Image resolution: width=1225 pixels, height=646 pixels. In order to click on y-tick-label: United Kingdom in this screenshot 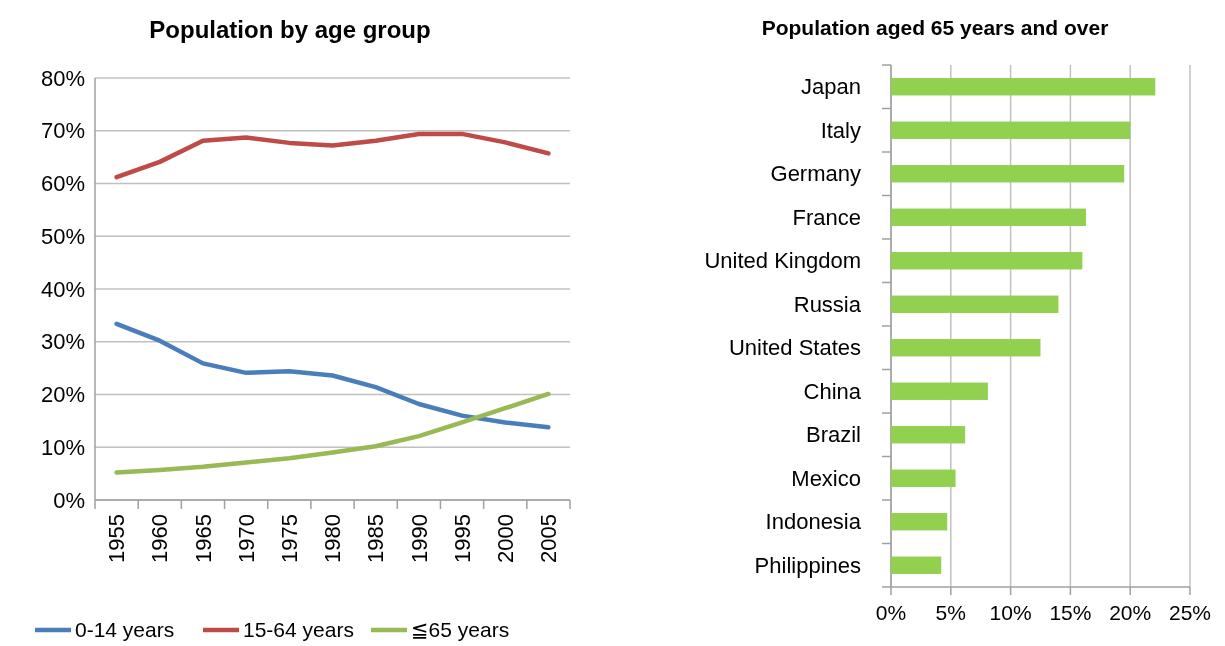, I will do `click(782, 261)`.